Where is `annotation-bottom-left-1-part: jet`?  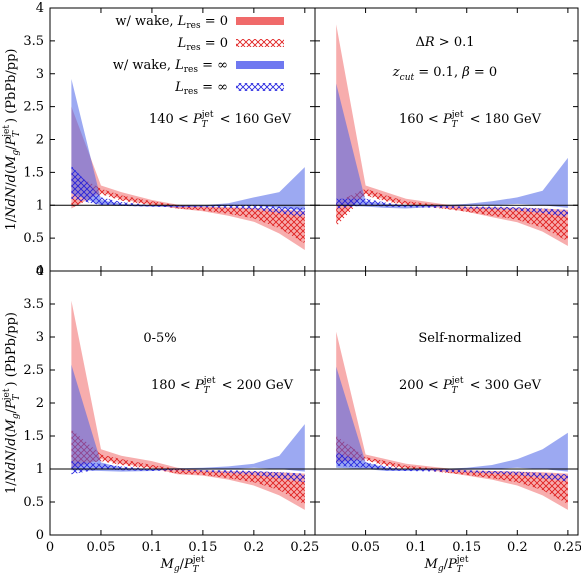 annotation-bottom-left-1-part: jet is located at coordinates (209, 381).